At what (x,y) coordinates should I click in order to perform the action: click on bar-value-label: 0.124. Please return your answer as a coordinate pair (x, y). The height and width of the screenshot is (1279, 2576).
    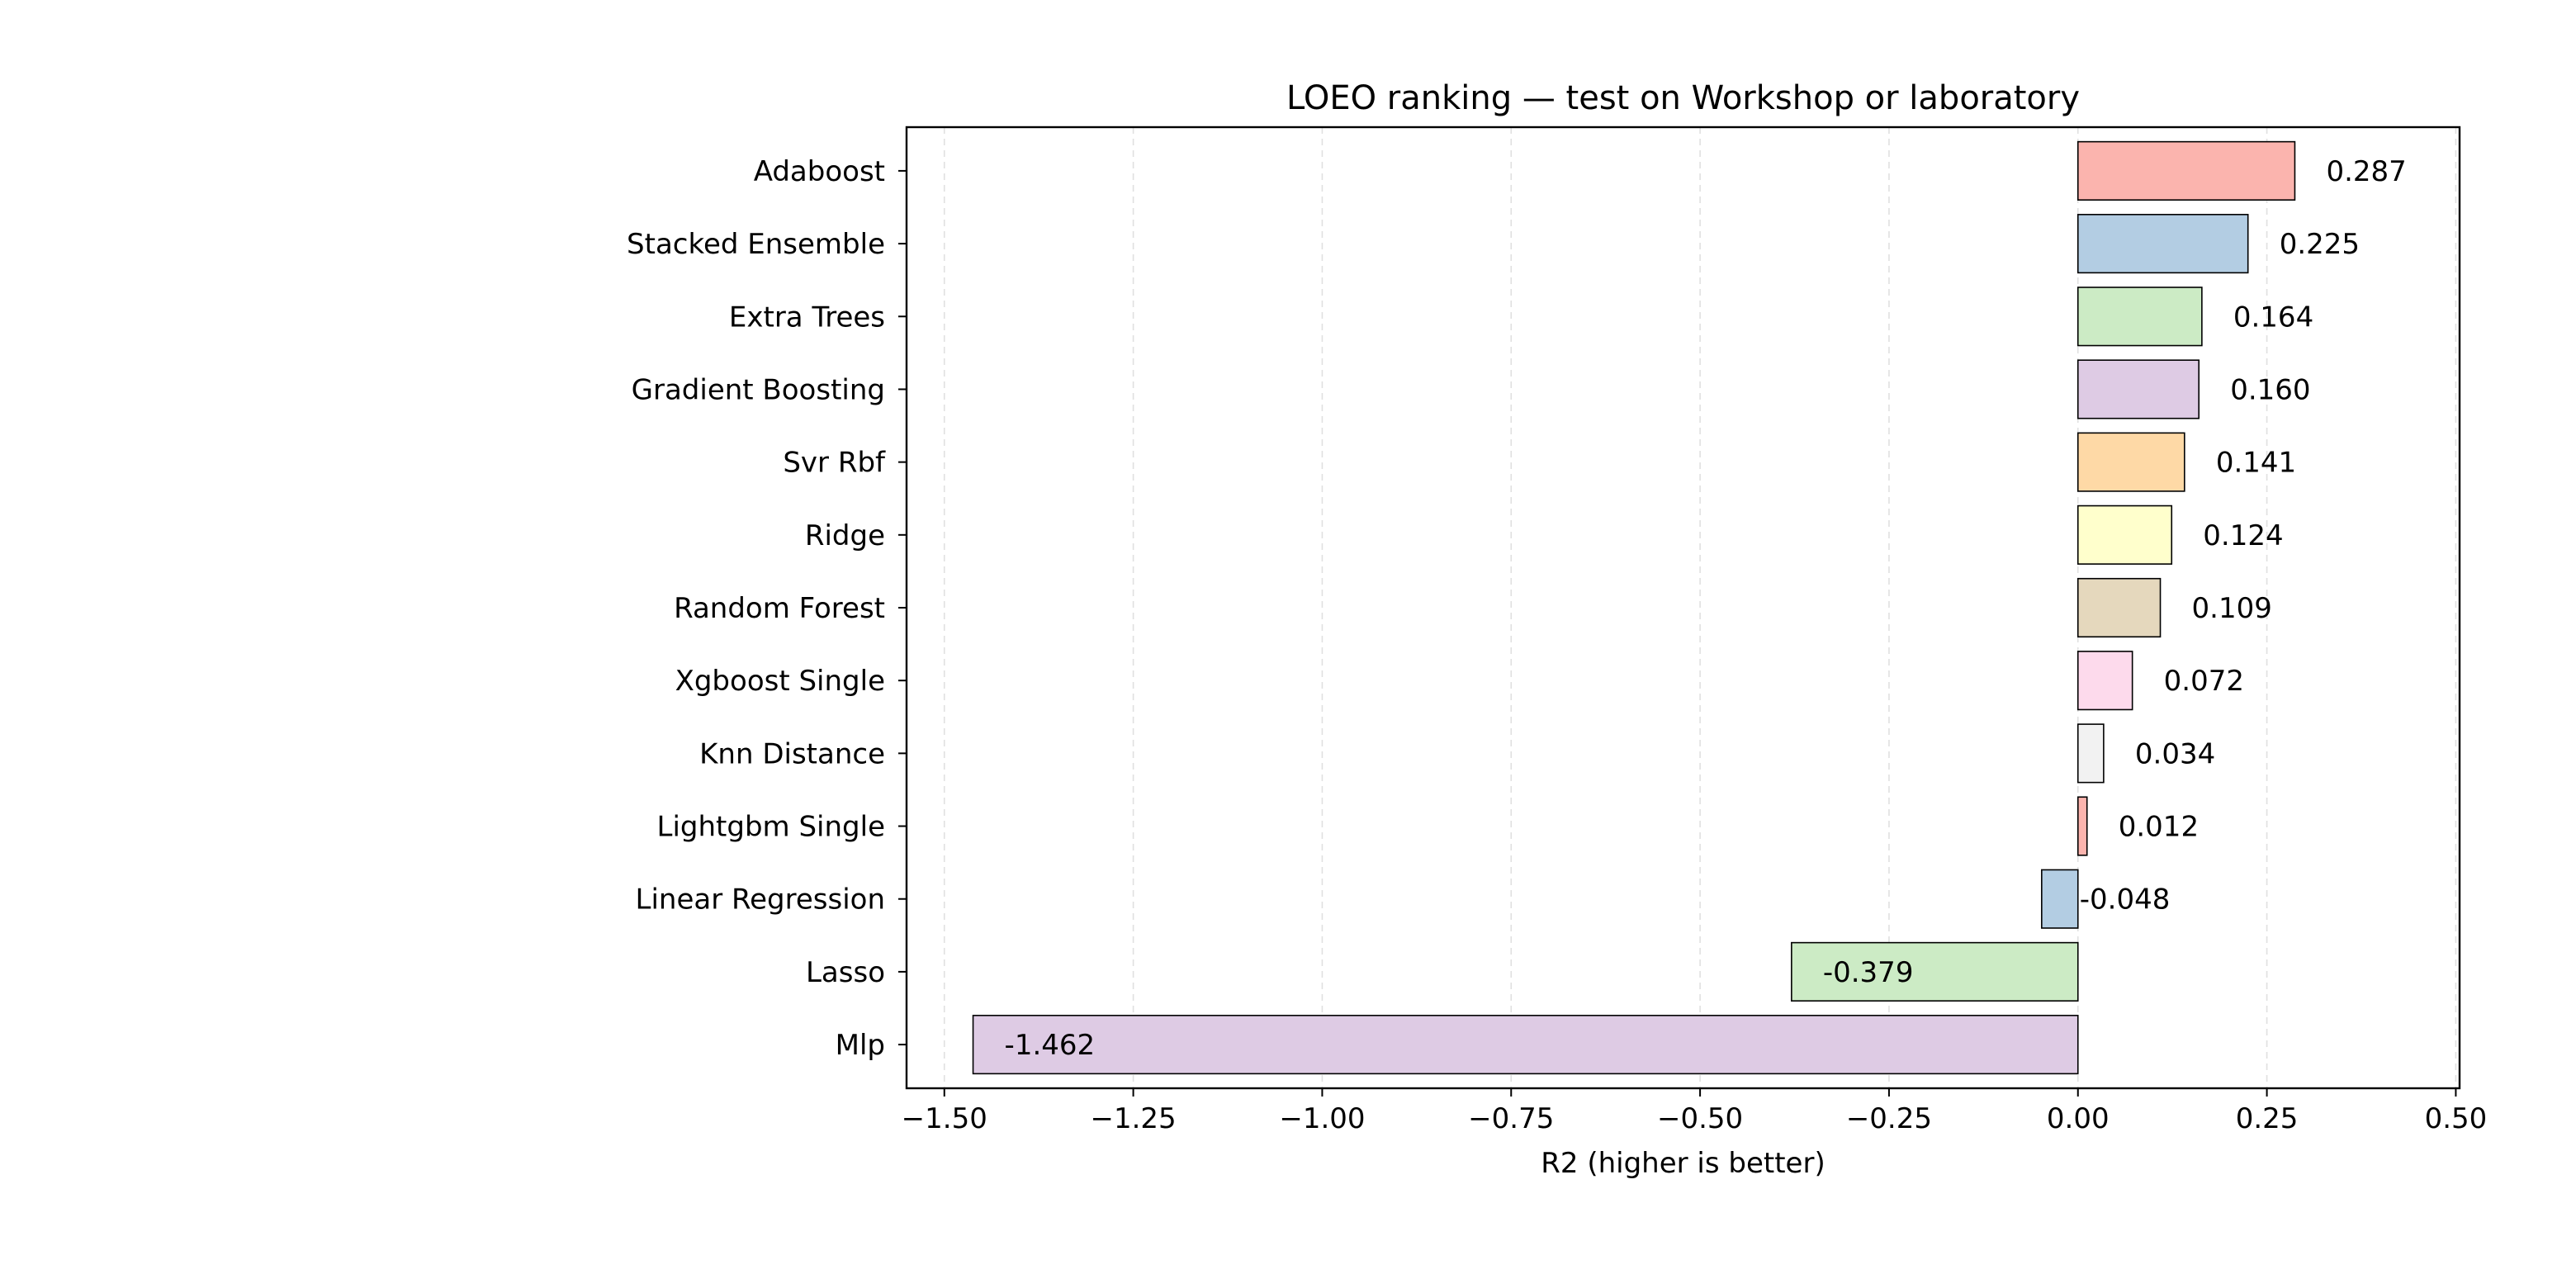
    Looking at the image, I should click on (2243, 535).